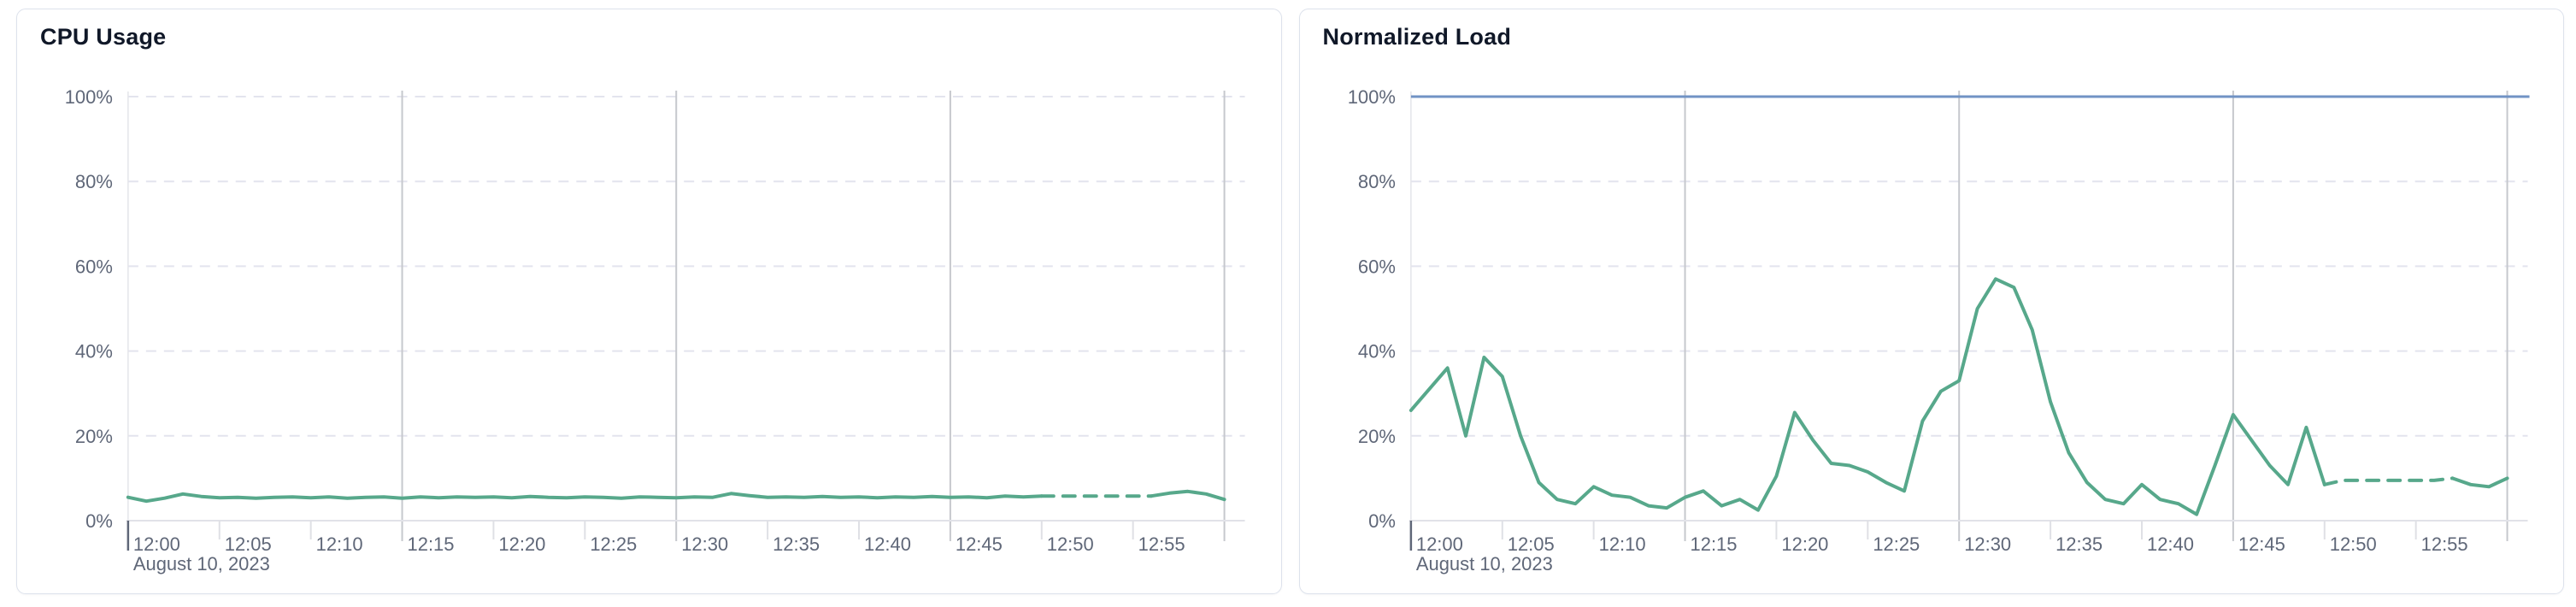 The image size is (2576, 607). What do you see at coordinates (2479, 482) in the screenshot?
I see `normalized-load-percent-solid-tail` at bounding box center [2479, 482].